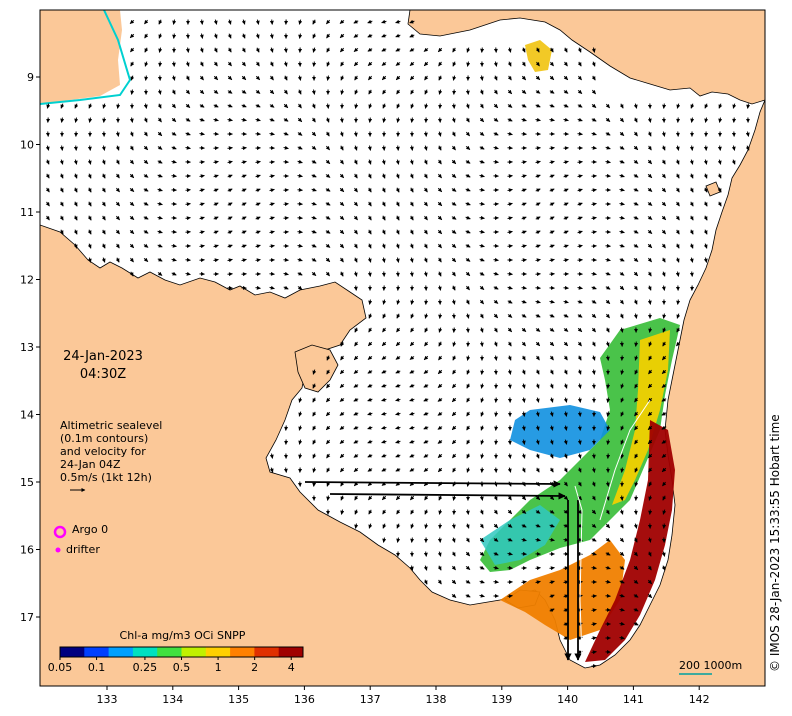 The height and width of the screenshot is (716, 792). I want to click on x-axis-ticks: 133 134 135 136 137 138 139 140 141 142, so click(403, 696).